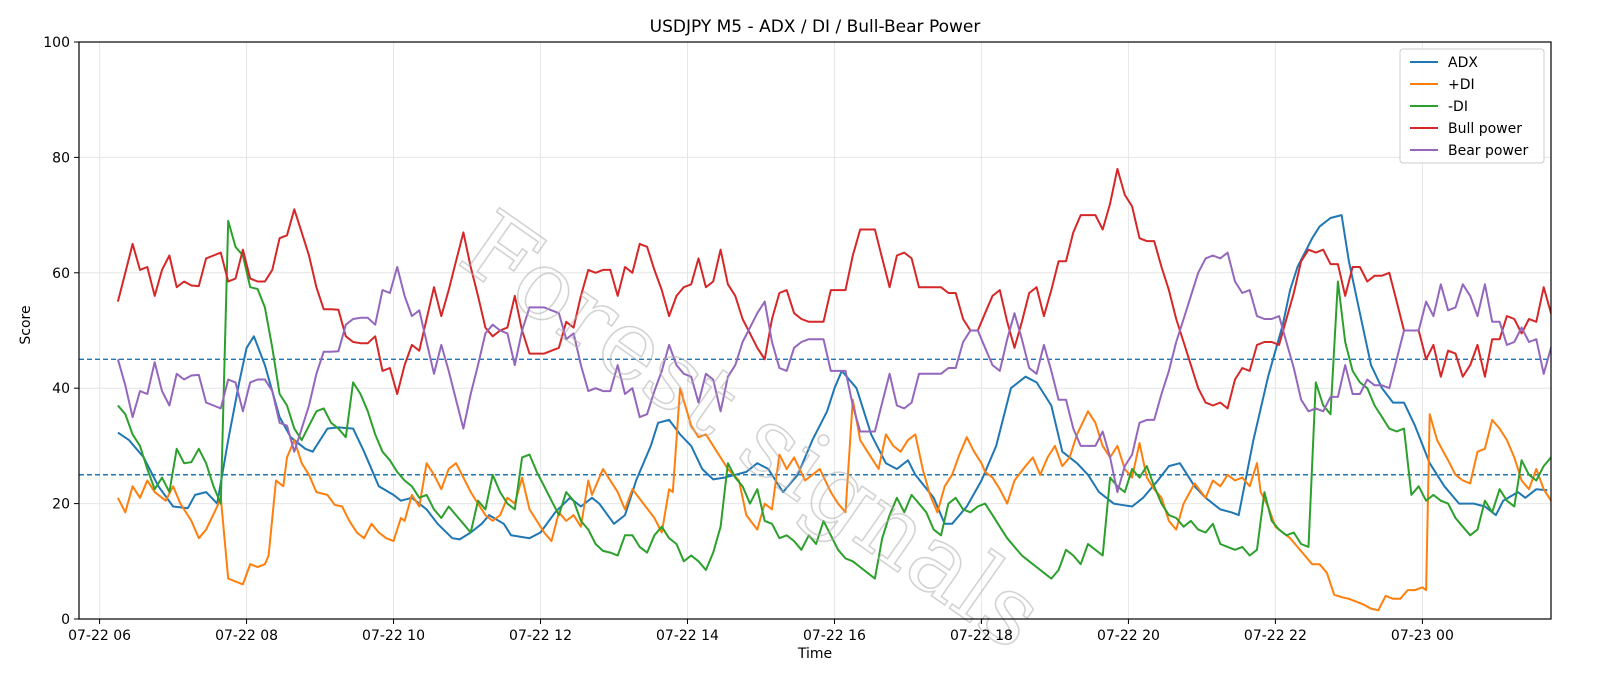 This screenshot has width=1600, height=686. I want to click on x-tick-label: 07-22 06, so click(99, 636).